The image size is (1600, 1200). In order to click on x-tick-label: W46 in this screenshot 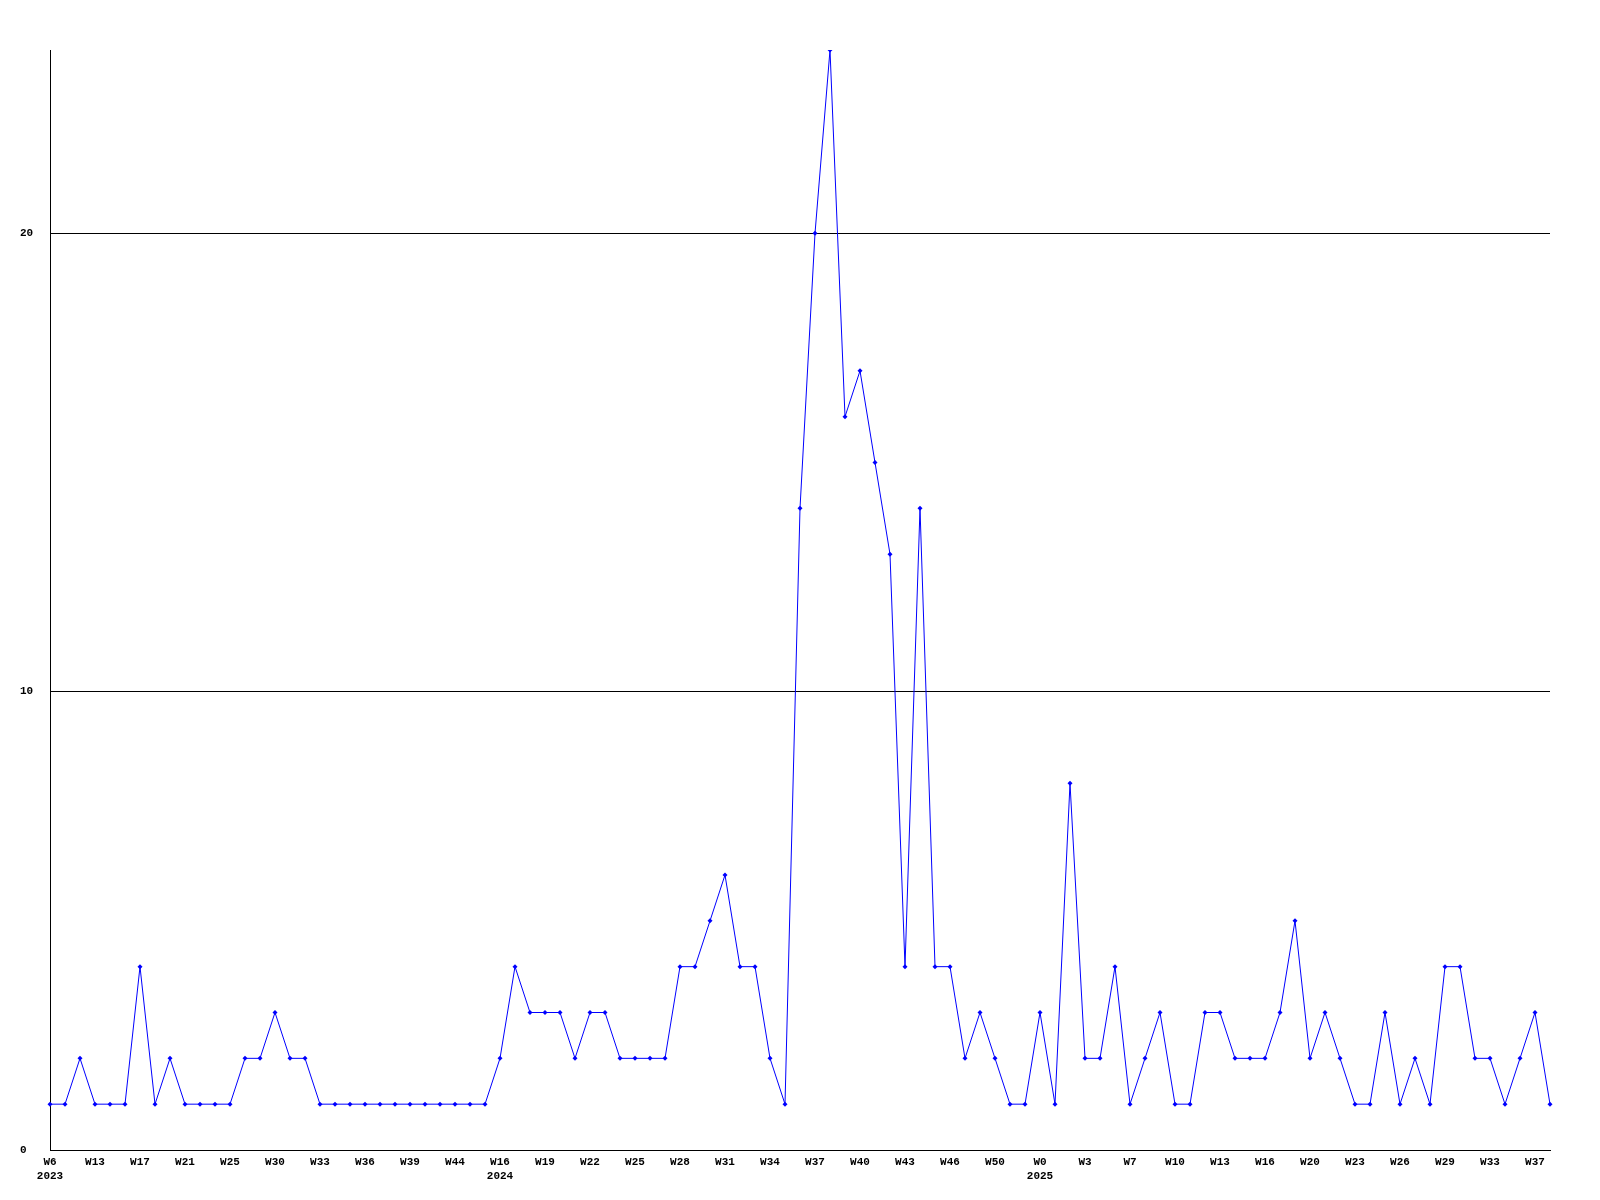, I will do `click(950, 1162)`.